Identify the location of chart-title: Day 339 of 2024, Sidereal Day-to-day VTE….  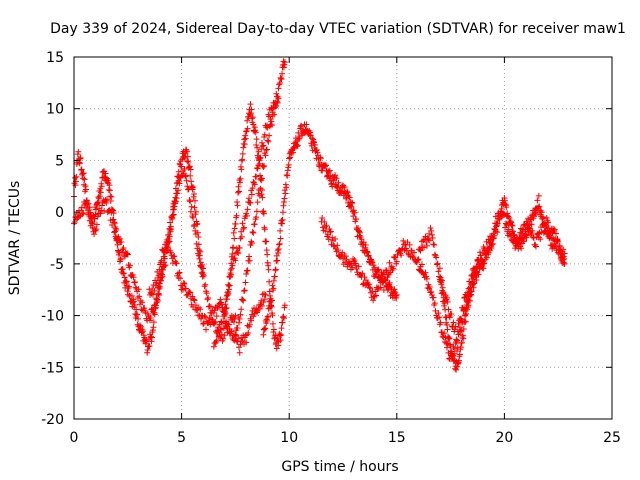
(338, 29).